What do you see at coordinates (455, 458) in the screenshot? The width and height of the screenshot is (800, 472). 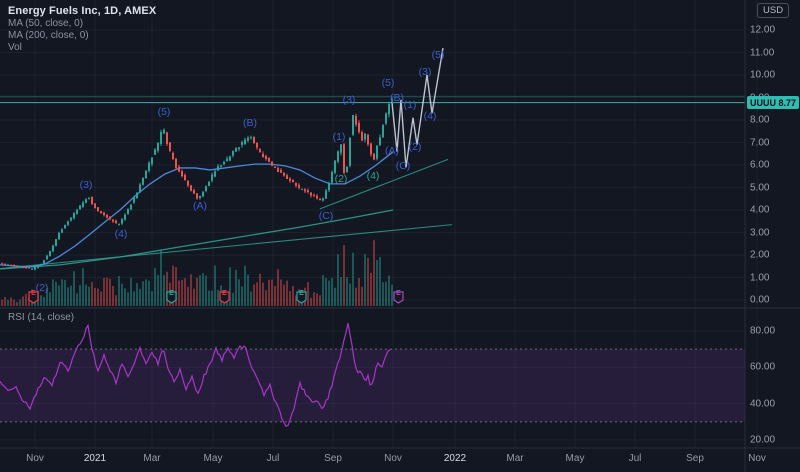 I see `date-axis-tick: 2022` at bounding box center [455, 458].